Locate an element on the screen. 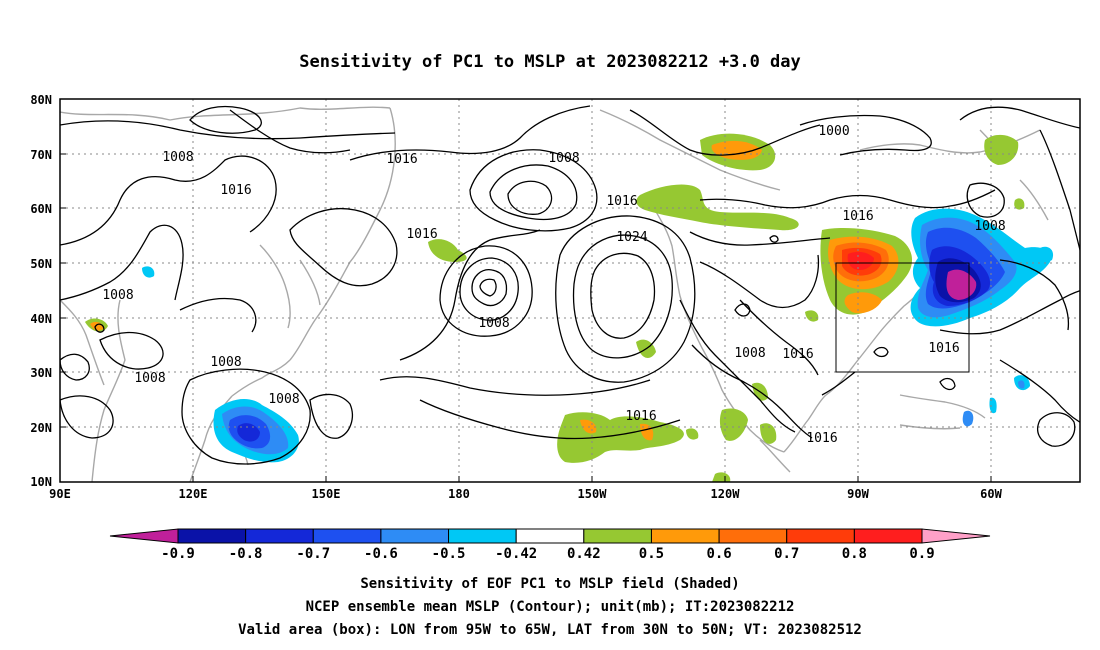  lon-label: 90W is located at coordinates (858, 494).